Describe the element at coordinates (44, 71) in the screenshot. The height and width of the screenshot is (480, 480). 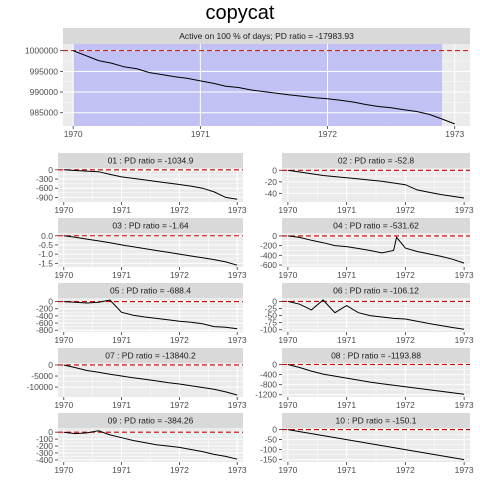
I see `y-tick-label: 995000` at that location.